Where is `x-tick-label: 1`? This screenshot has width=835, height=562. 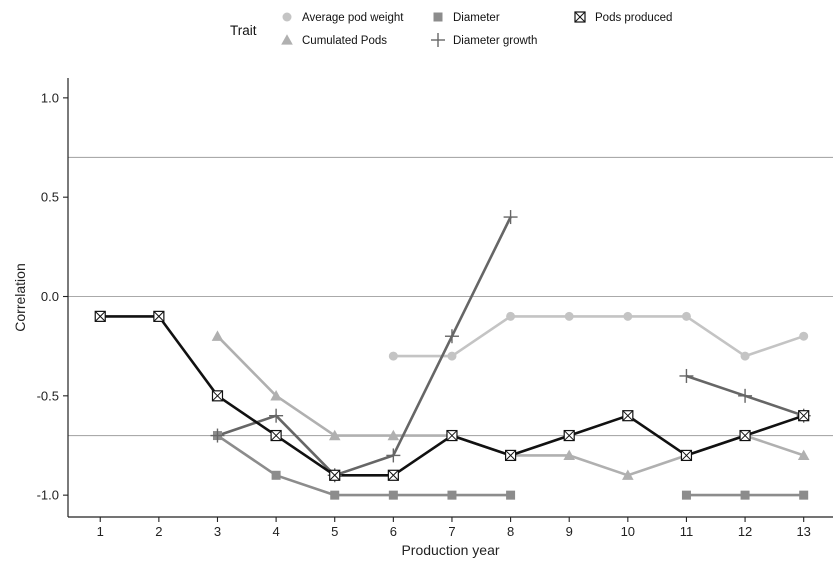
x-tick-label: 1 is located at coordinates (100, 531).